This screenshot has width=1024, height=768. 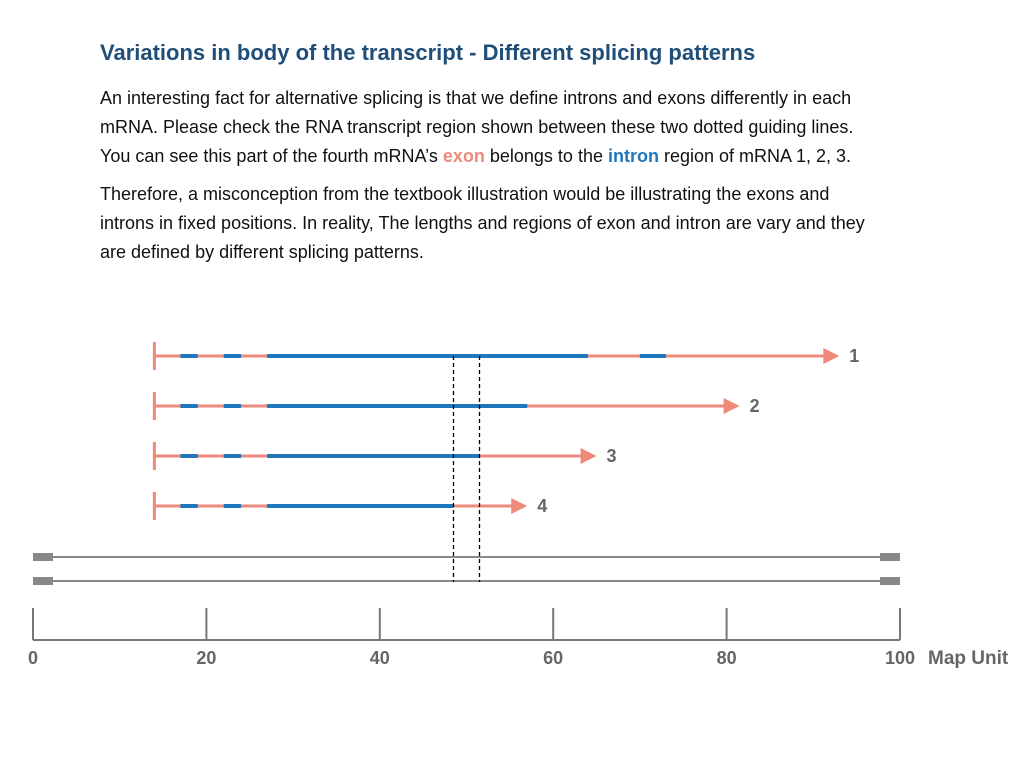 What do you see at coordinates (466, 469) in the screenshot?
I see `guide-lines` at bounding box center [466, 469].